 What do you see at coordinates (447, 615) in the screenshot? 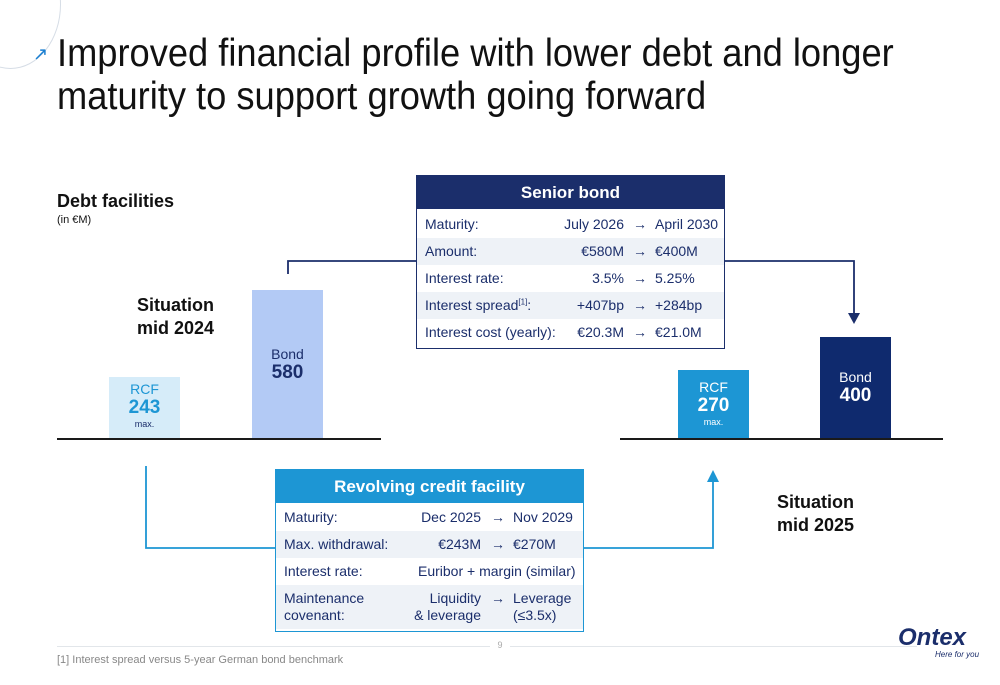
I see `rcf-covenant-from-line2: & leverage` at bounding box center [447, 615].